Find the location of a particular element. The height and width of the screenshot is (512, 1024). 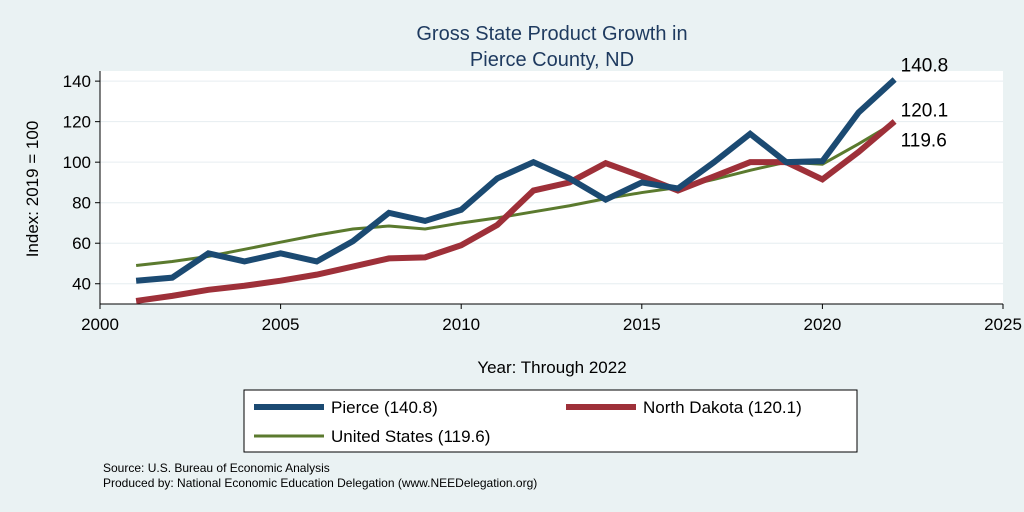

x-tick-label: 2015 is located at coordinates (642, 324).